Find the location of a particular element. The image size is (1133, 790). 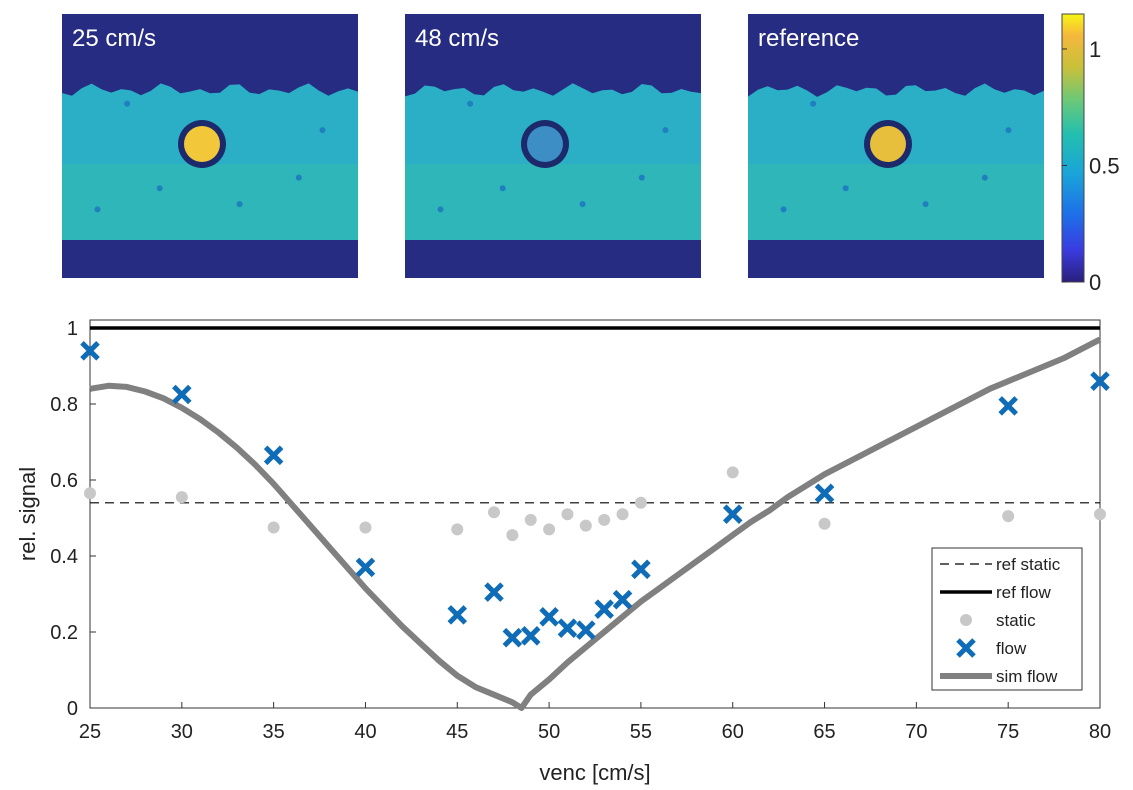

image-panel: reference is located at coordinates (896, 146).